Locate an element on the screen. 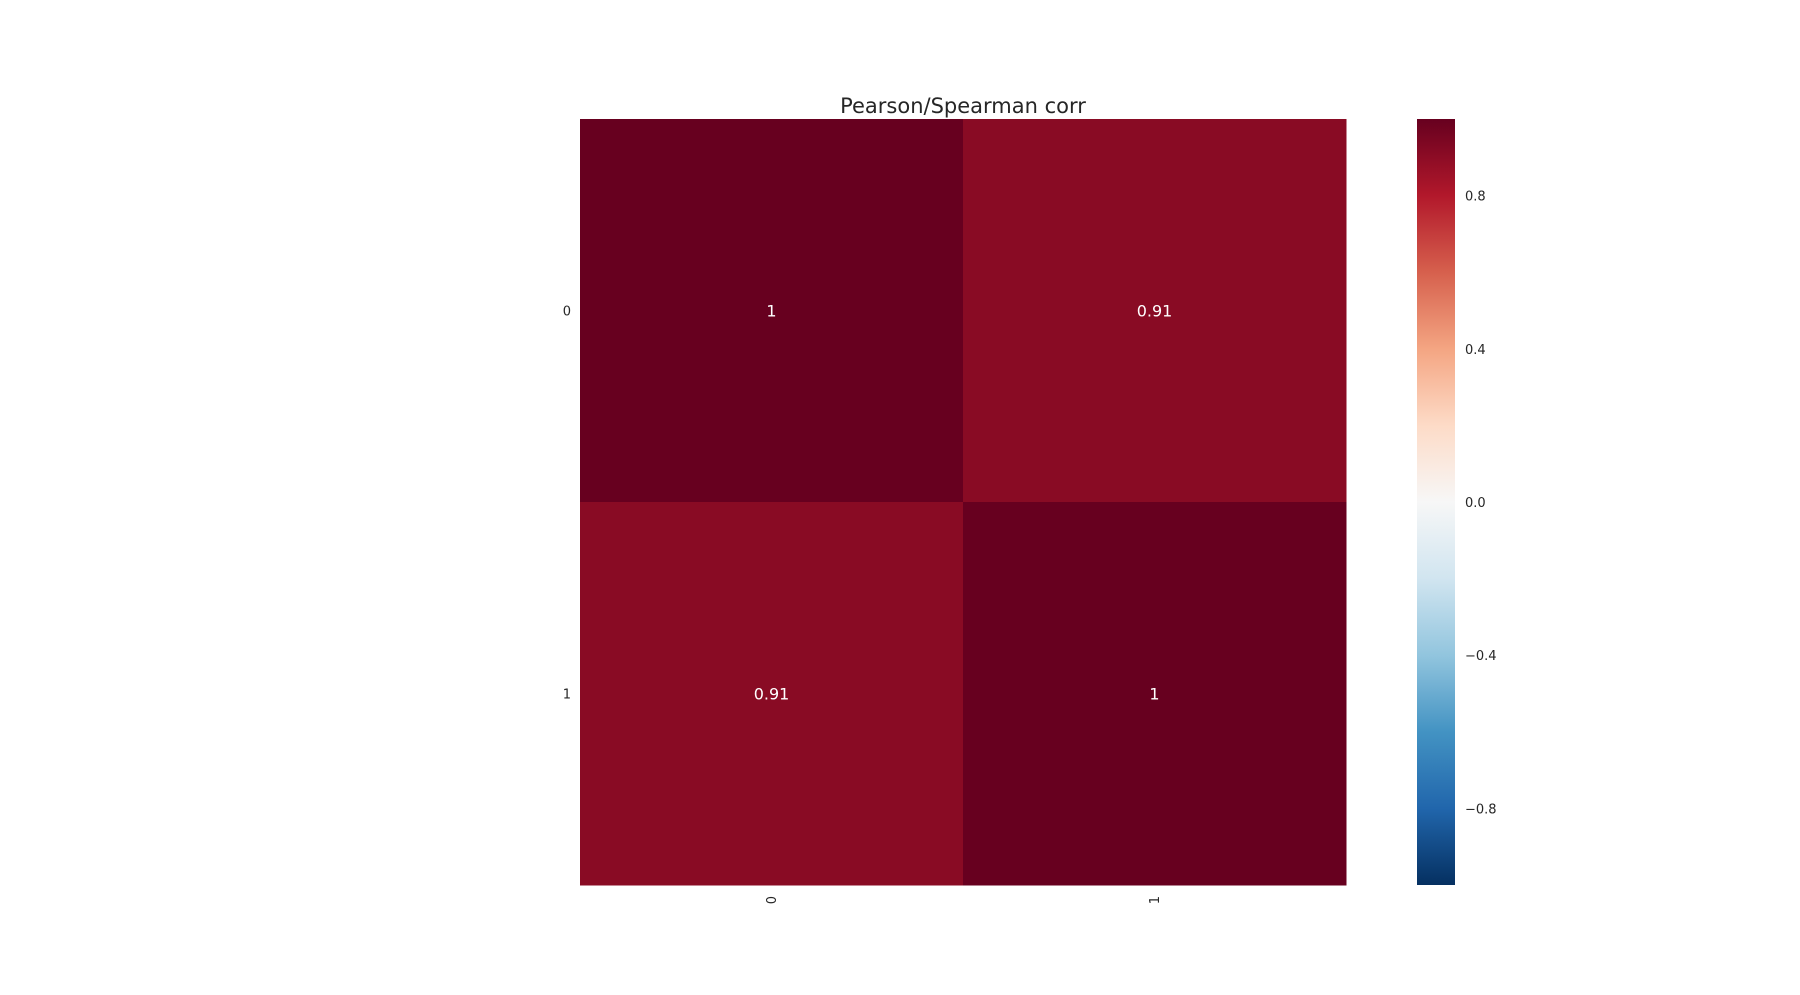 The height and width of the screenshot is (995, 1800). colorbar-tick-label: 0.8 is located at coordinates (1475, 197).